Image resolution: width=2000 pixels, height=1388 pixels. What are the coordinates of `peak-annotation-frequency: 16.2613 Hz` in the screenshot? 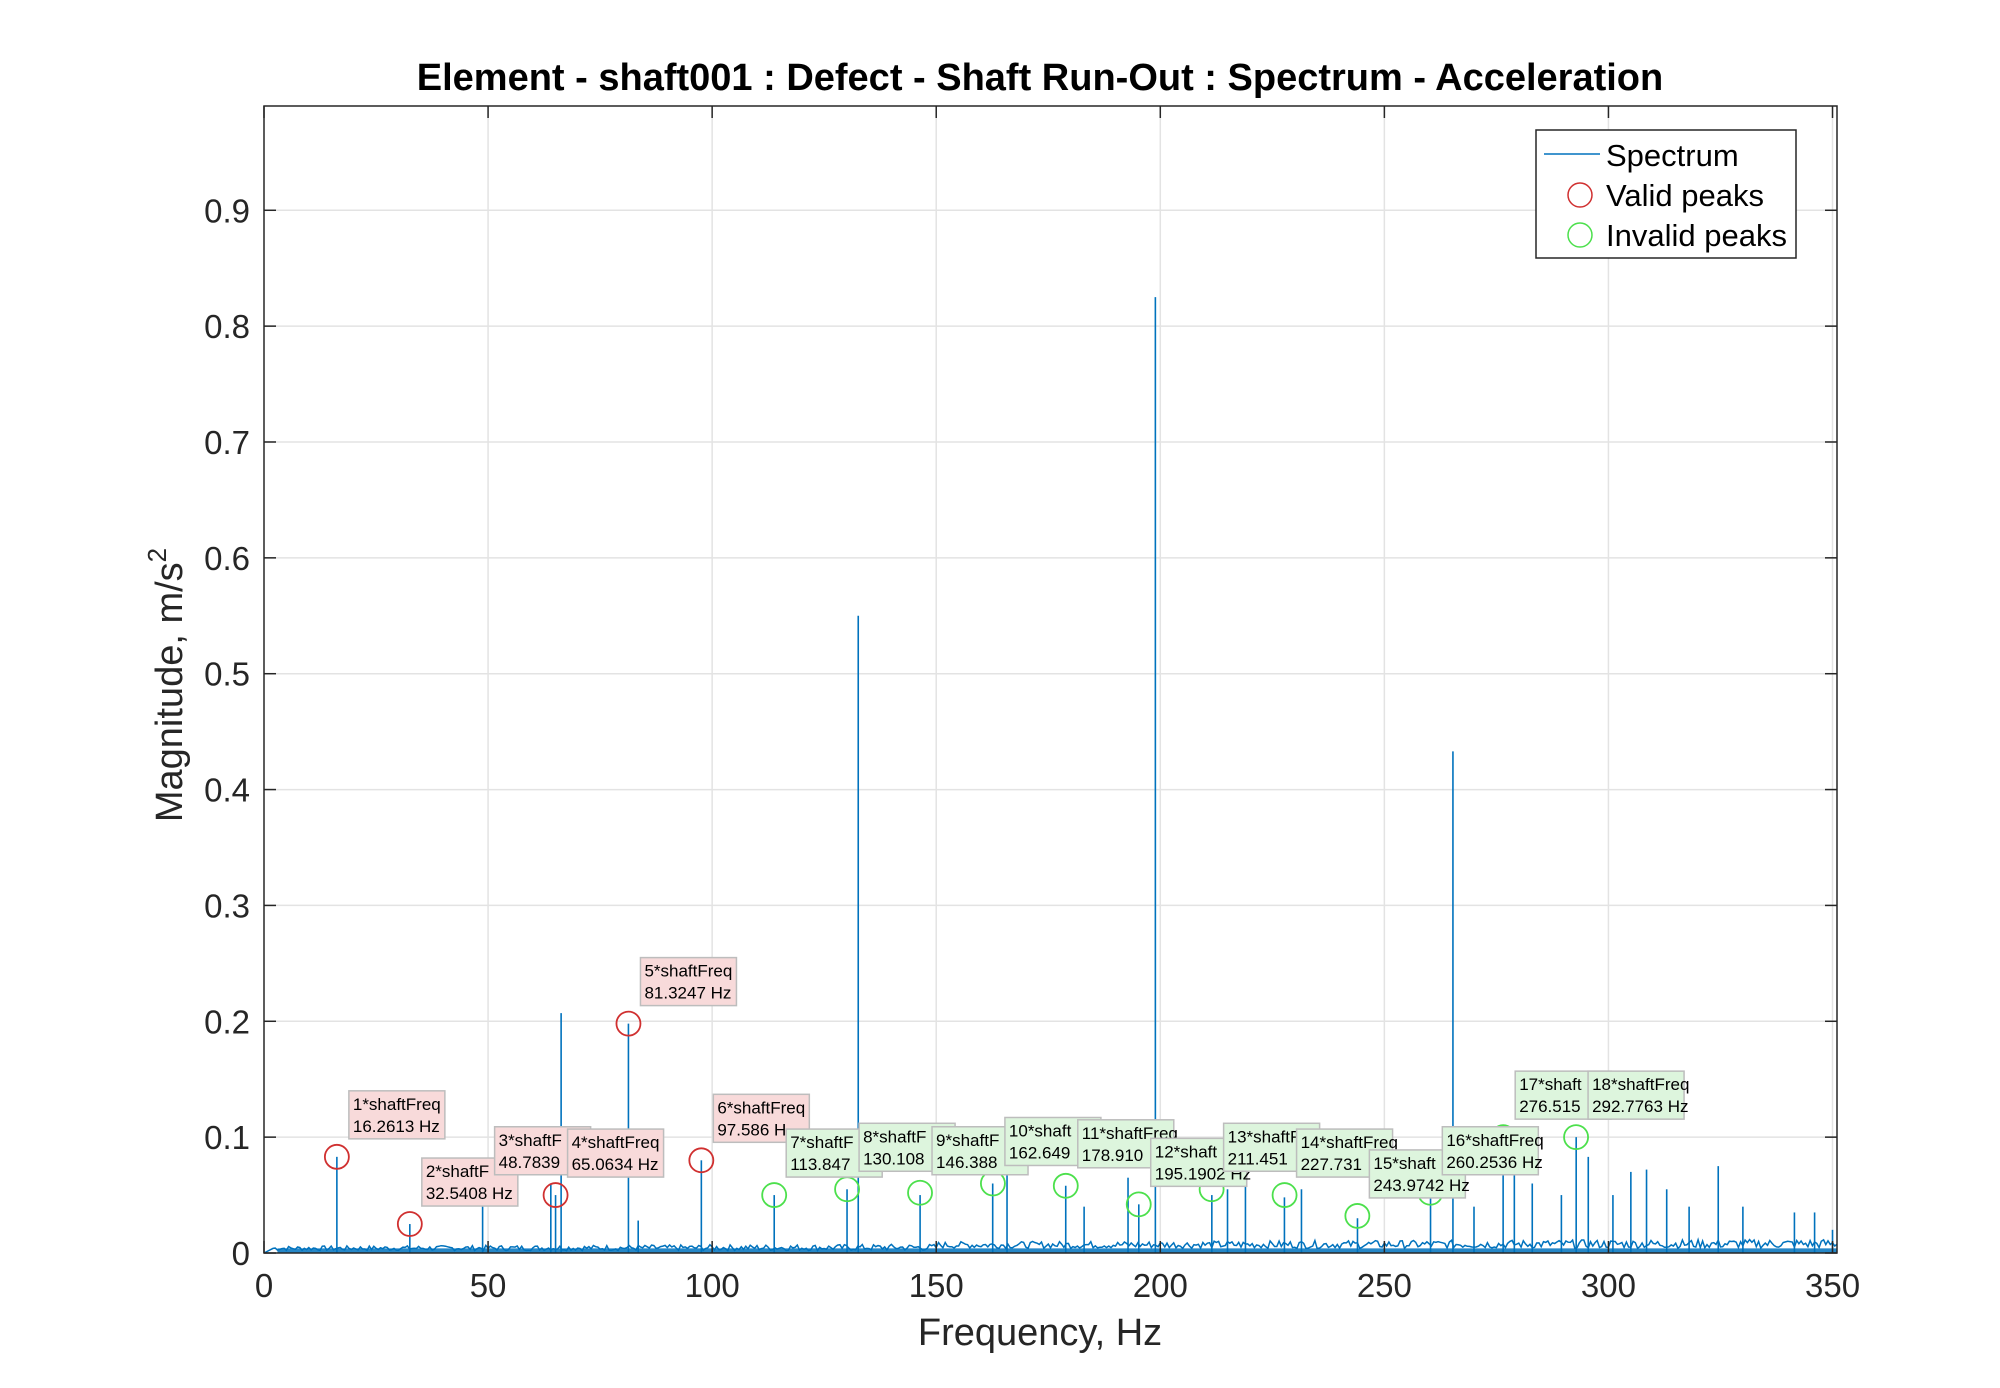 It's located at (396, 1126).